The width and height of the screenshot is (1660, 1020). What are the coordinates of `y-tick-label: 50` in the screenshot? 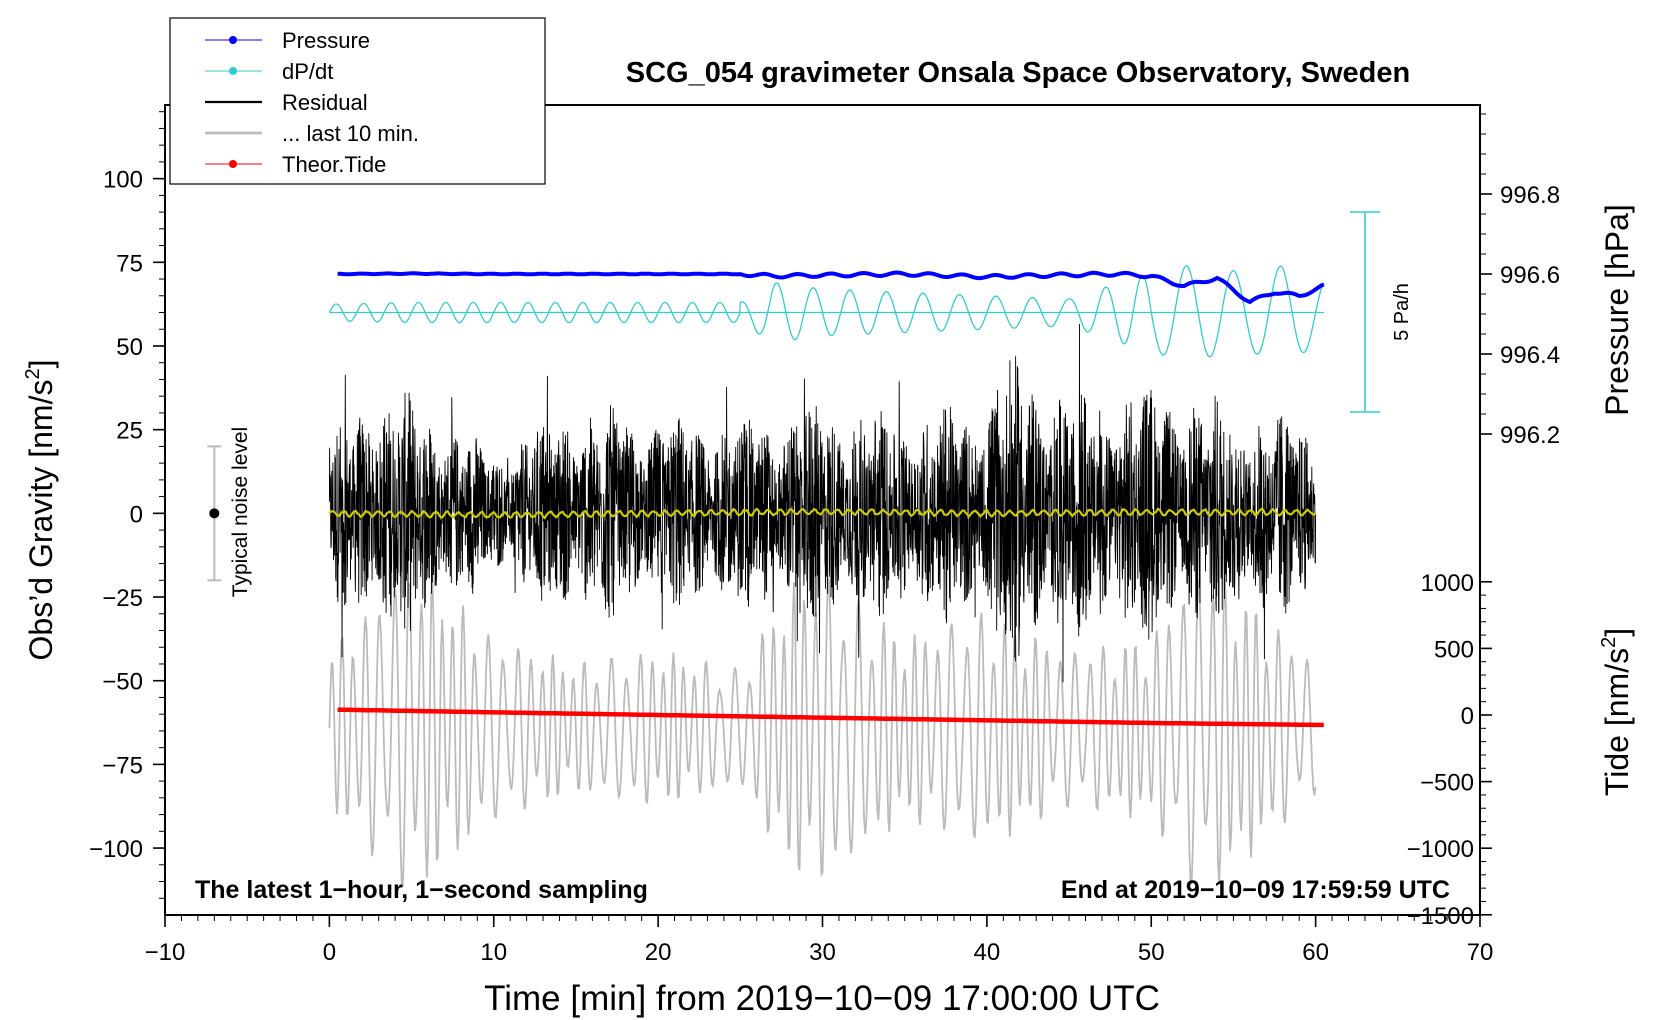 It's located at (129, 347).